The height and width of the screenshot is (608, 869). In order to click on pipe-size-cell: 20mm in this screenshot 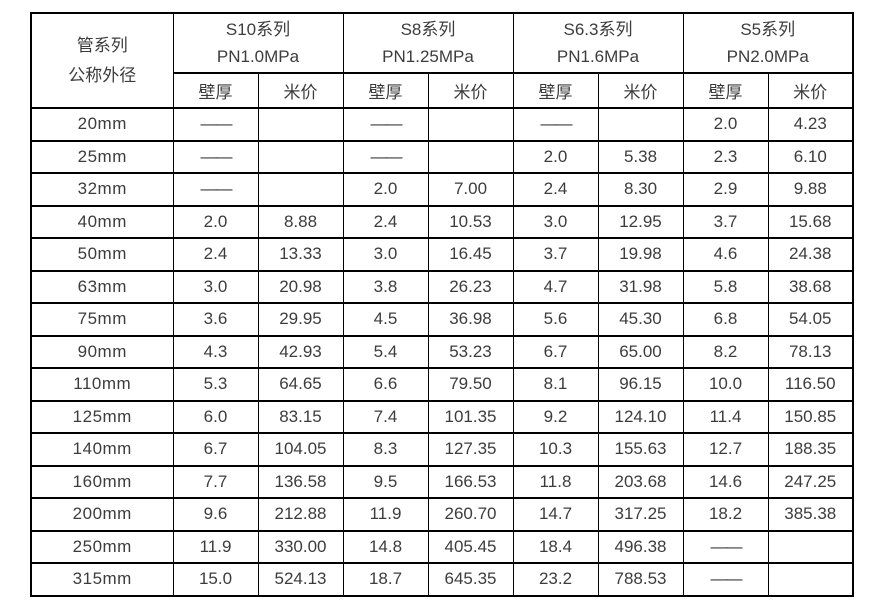, I will do `click(102, 124)`.